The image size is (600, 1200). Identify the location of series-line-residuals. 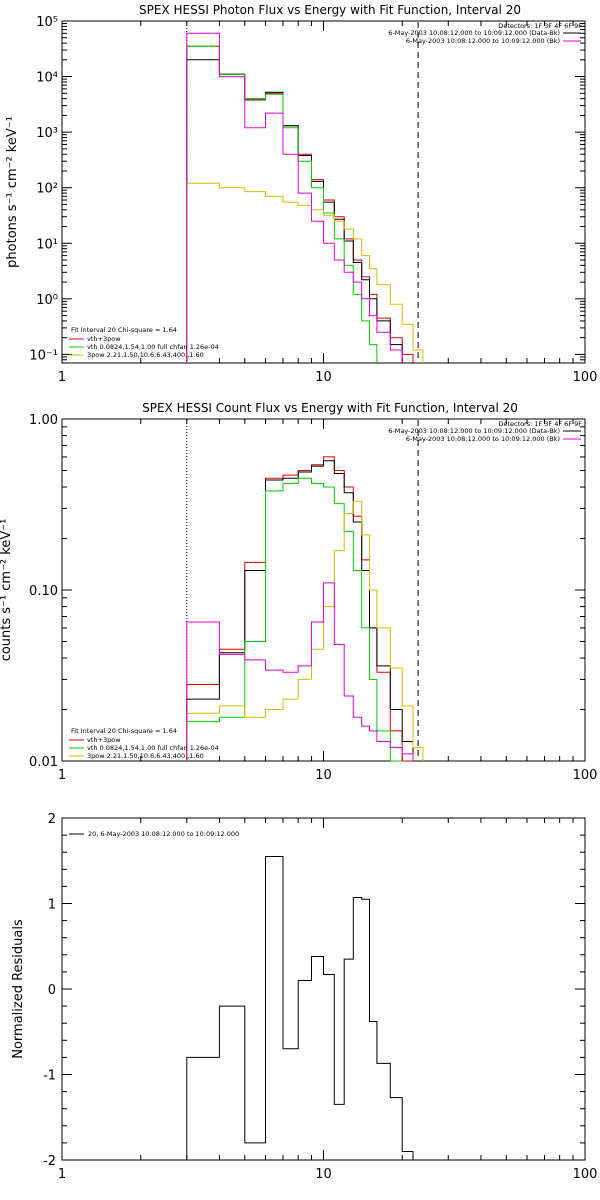
(300, 1008).